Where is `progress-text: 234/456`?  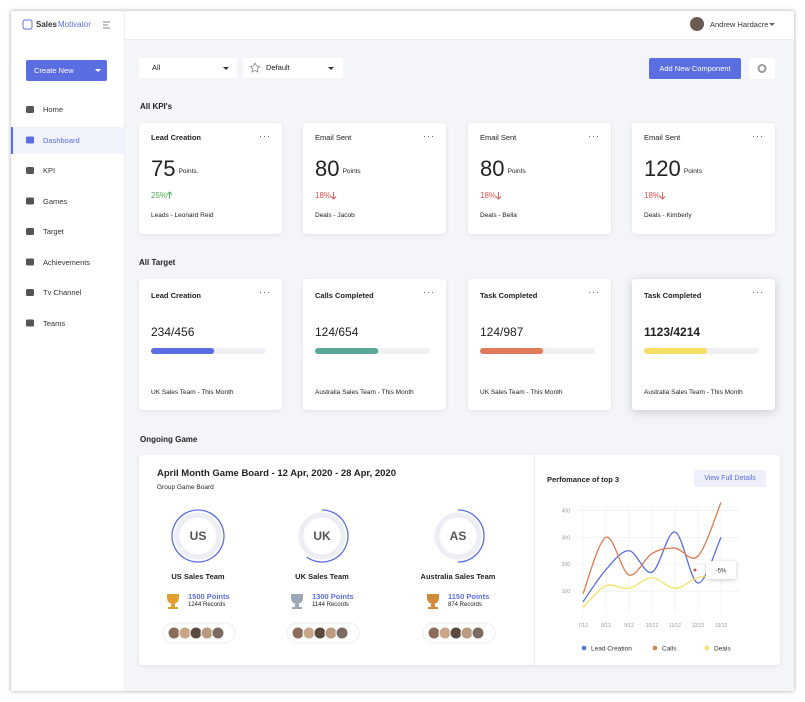
progress-text: 234/456 is located at coordinates (173, 332).